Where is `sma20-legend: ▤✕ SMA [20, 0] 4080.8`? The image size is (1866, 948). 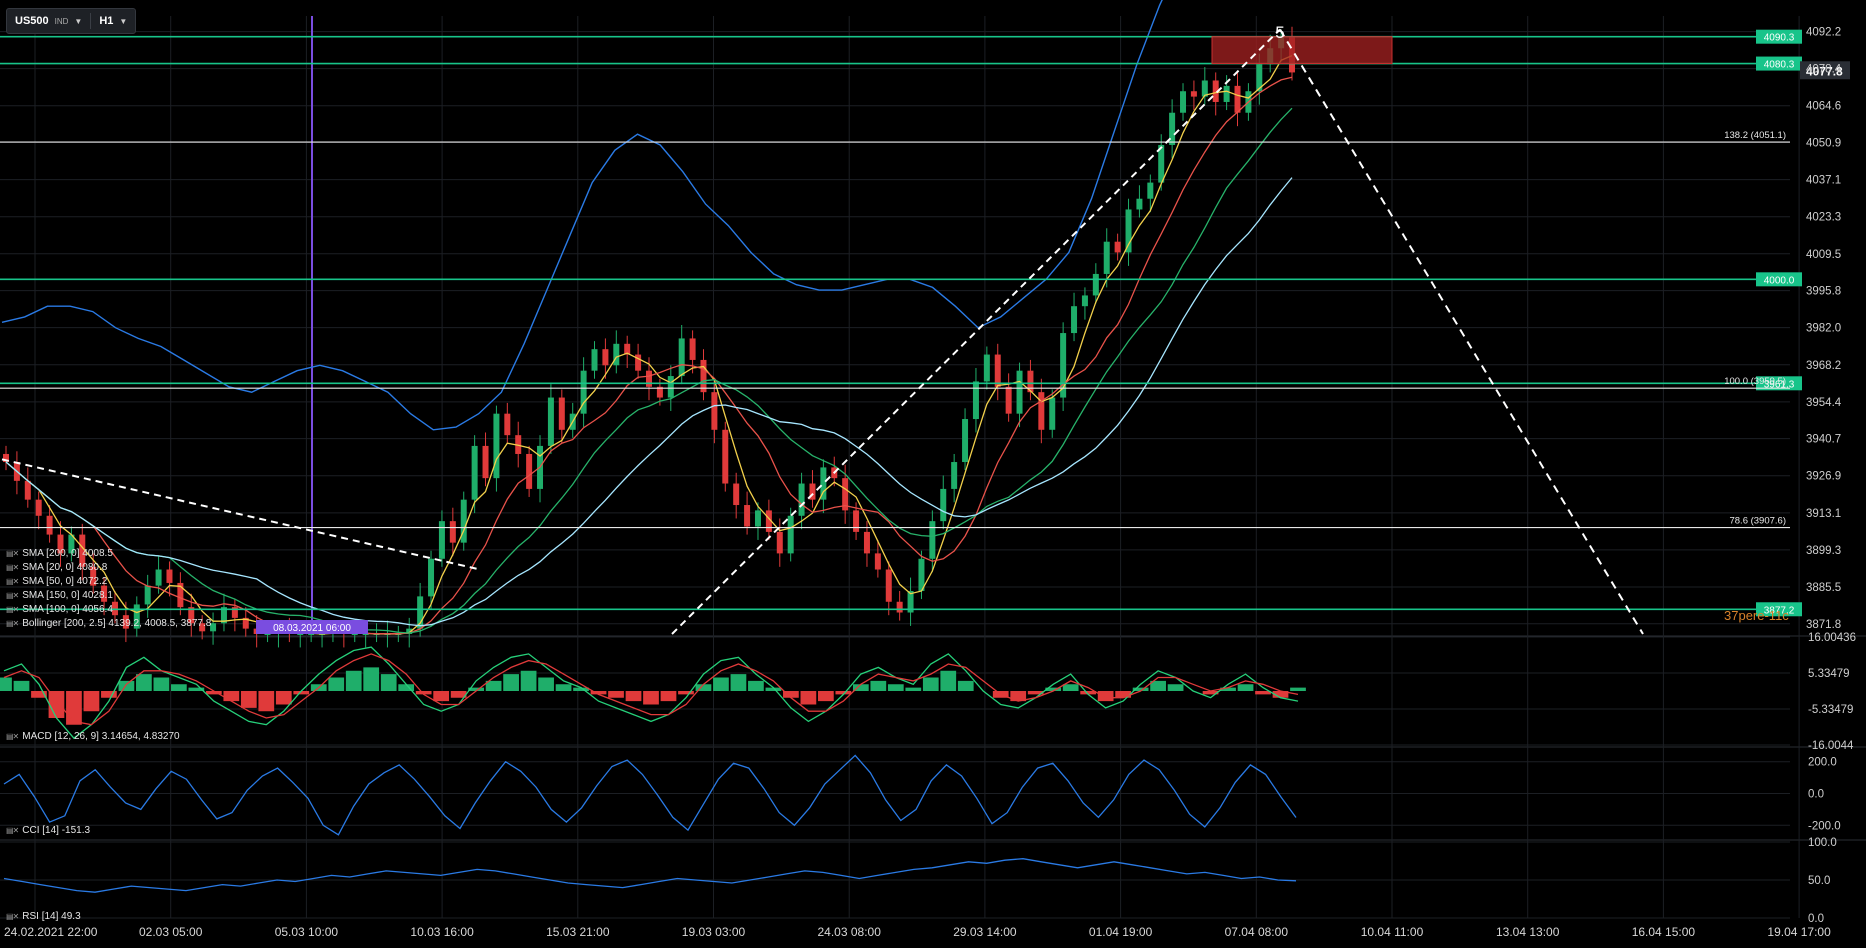
sma20-legend: ▤✕ SMA [20, 0] 4080.8 is located at coordinates (56, 567).